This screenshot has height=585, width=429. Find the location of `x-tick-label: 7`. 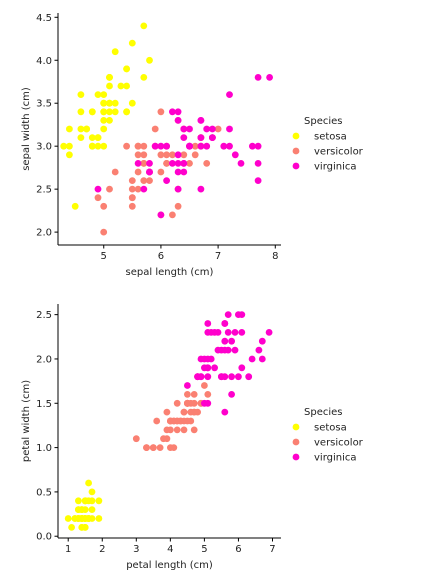

x-tick-label: 7 is located at coordinates (272, 549).